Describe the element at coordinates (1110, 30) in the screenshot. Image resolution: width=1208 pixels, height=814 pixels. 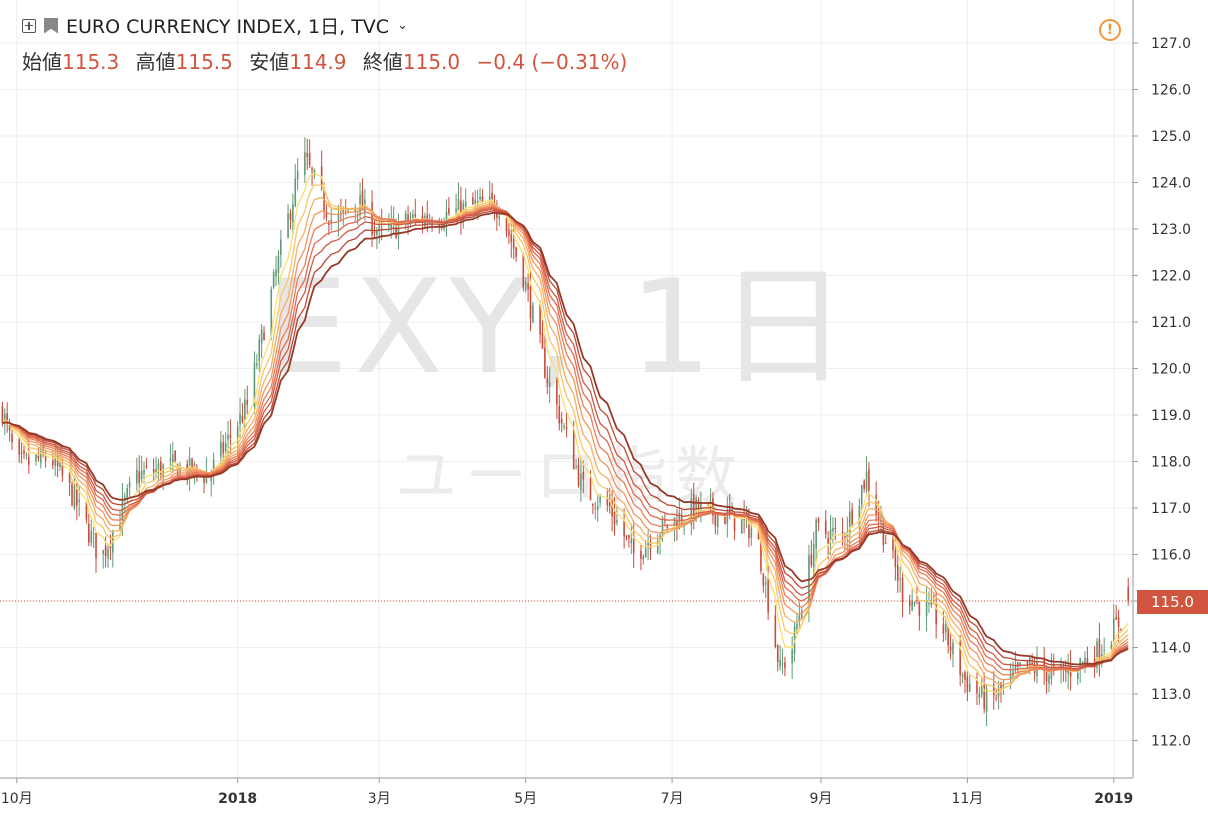
I see `exclamation-circle-icon: !` at that location.